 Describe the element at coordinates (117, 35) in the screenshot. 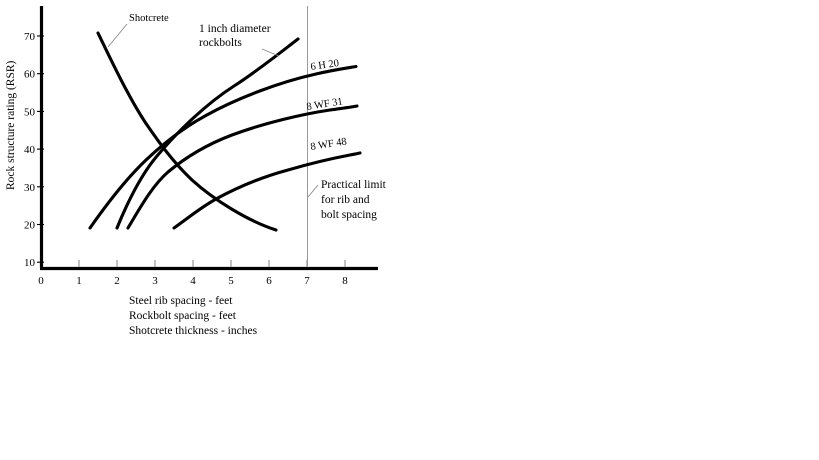

I see `leader-shotcrete` at that location.